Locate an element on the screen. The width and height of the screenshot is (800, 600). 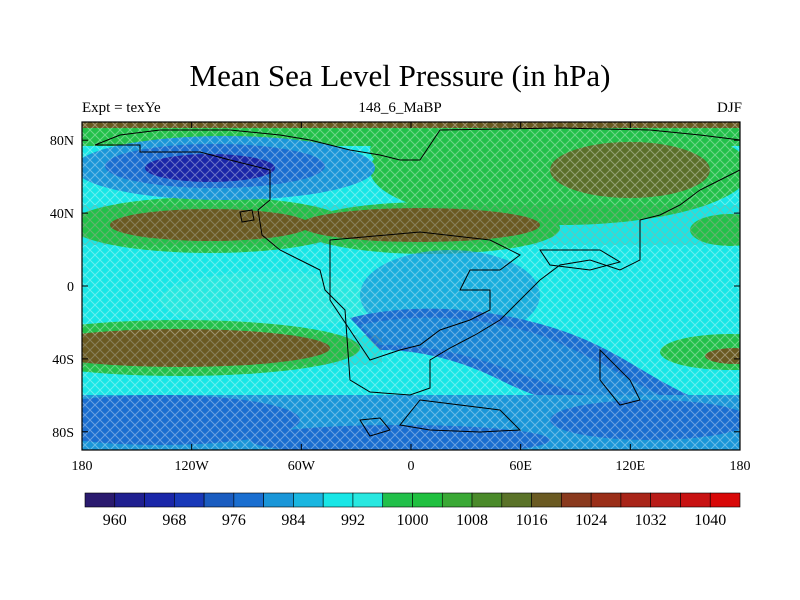
colorbar-label: 1016 is located at coordinates (532, 520).